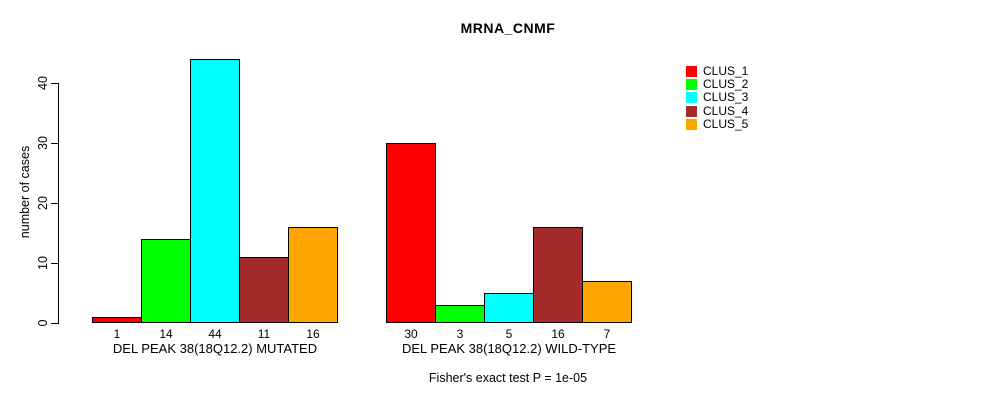 This screenshot has width=990, height=400. I want to click on legend-row: CLUS_5, so click(717, 124).